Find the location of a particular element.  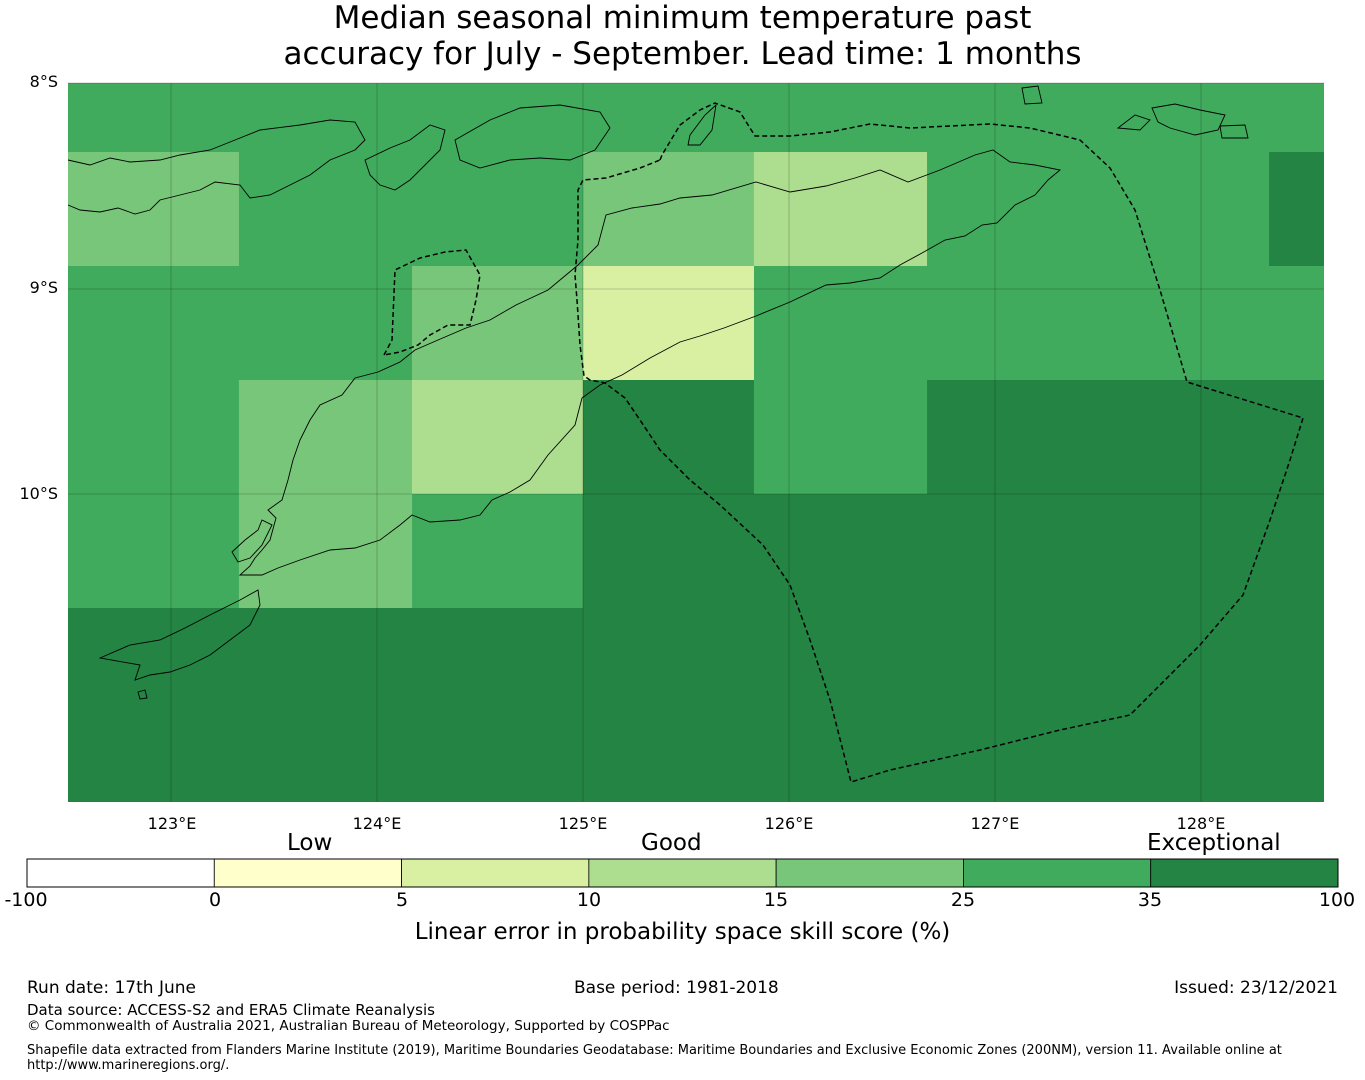

lon-label: 123°E is located at coordinates (172, 823).